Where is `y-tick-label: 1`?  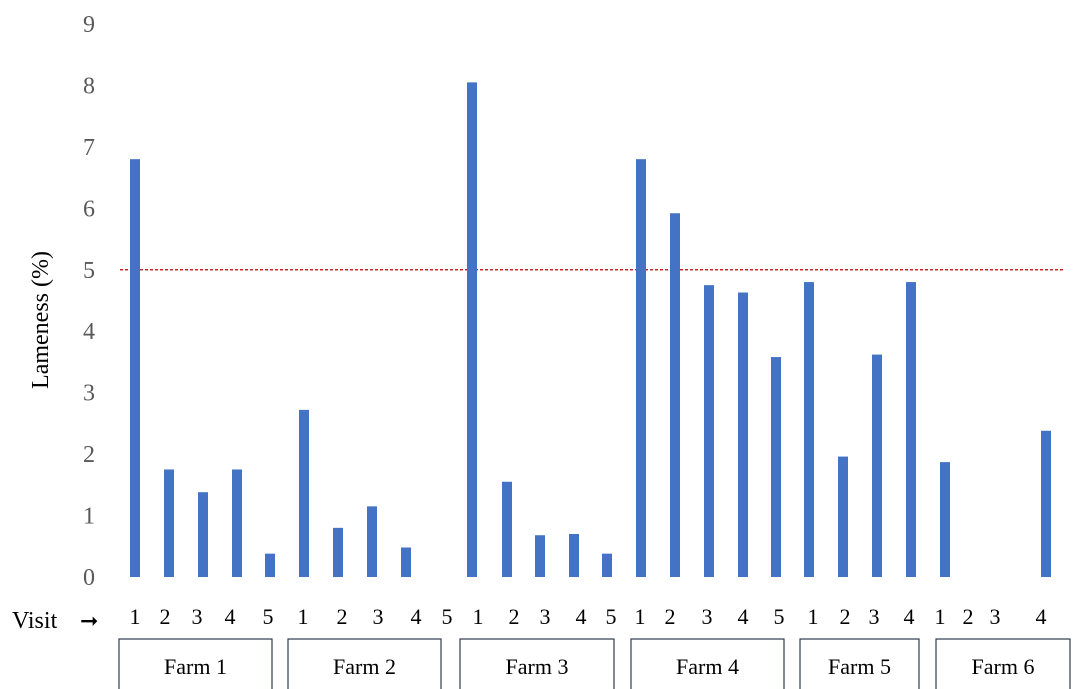
y-tick-label: 1 is located at coordinates (89, 517).